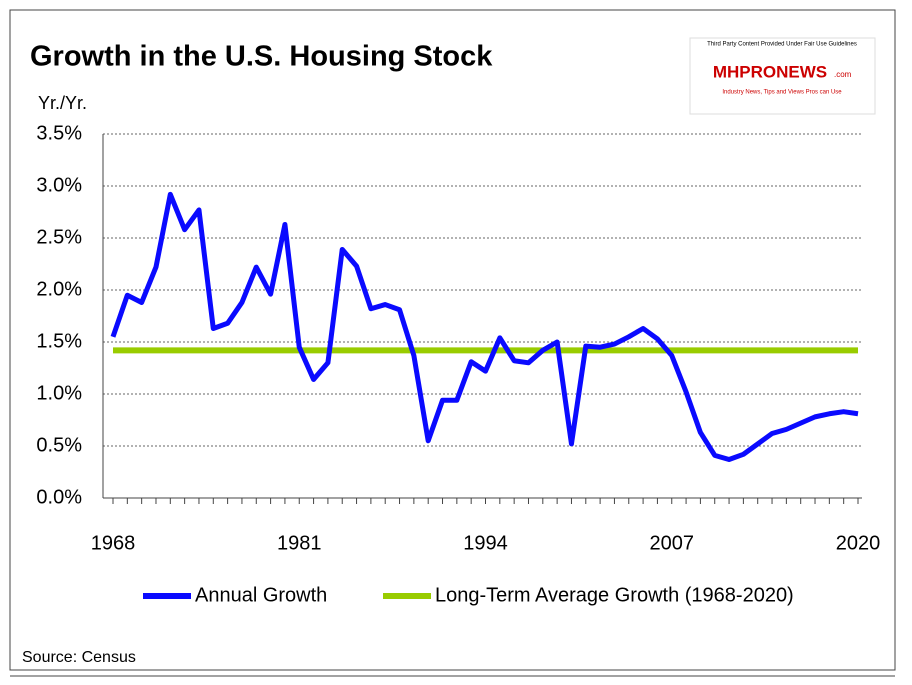 The height and width of the screenshot is (685, 912). What do you see at coordinates (614, 595) in the screenshot?
I see `legend-label: Long-Term Average Growth (1968-2020)` at bounding box center [614, 595].